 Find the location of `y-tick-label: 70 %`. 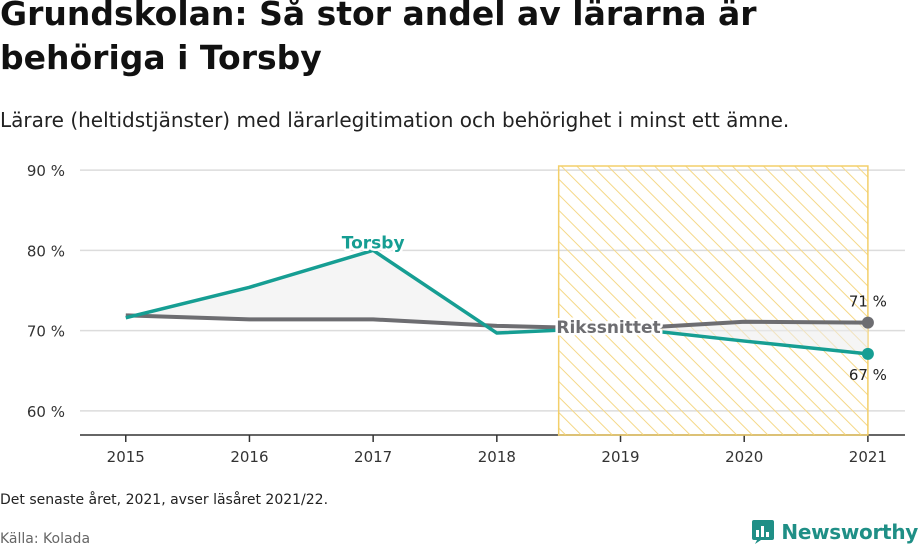

y-tick-label: 70 % is located at coordinates (46, 332).